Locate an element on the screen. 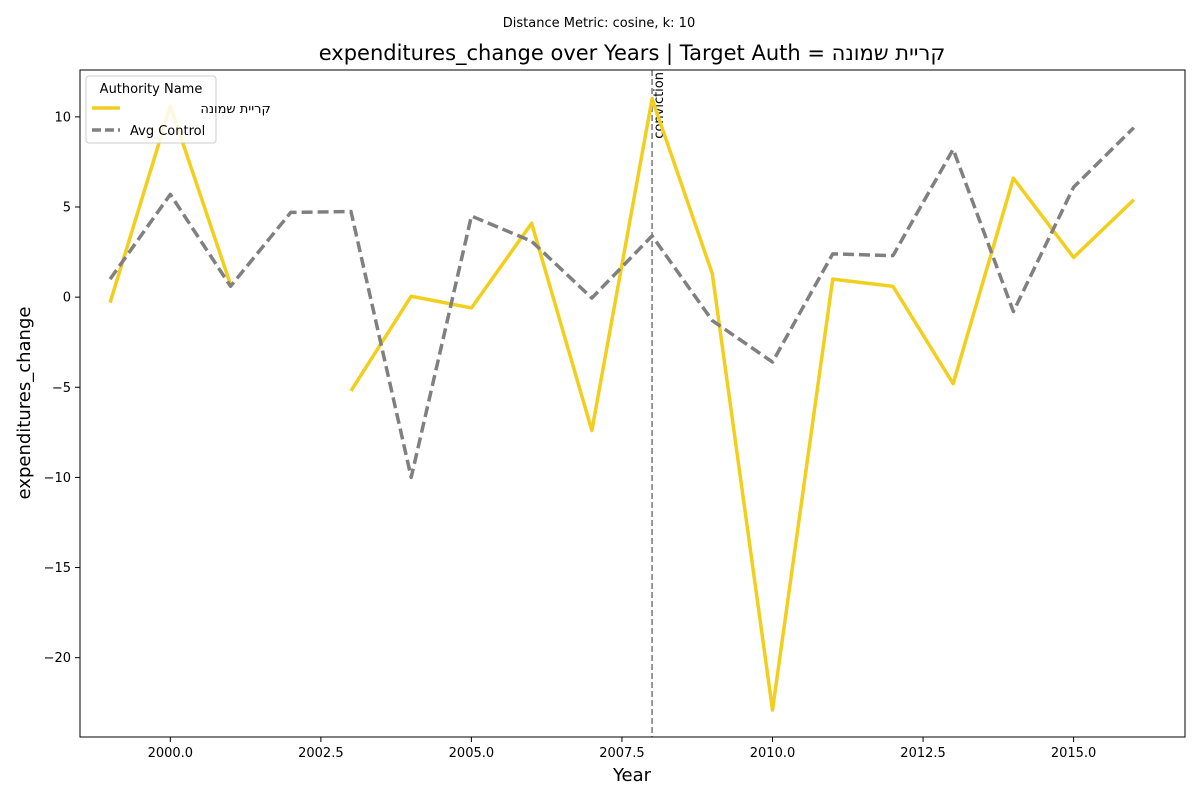 The width and height of the screenshot is (1200, 800). chart-suptitle: Distance Metric: cosine, k: 10 is located at coordinates (599, 23).